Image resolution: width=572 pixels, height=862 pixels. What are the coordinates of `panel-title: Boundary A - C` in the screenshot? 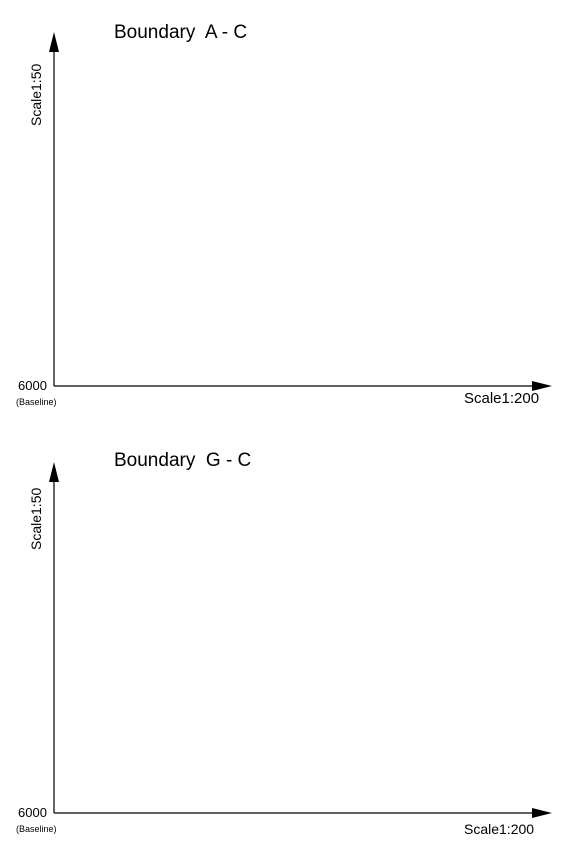 It's located at (180, 33).